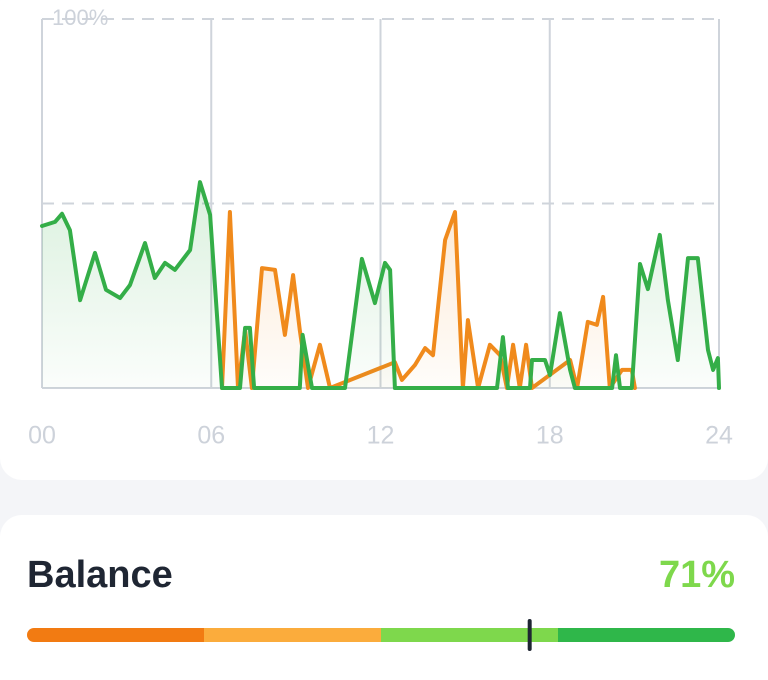 This screenshot has width=768, height=680. Describe the element at coordinates (697, 575) in the screenshot. I see `balance-value: 71%` at that location.